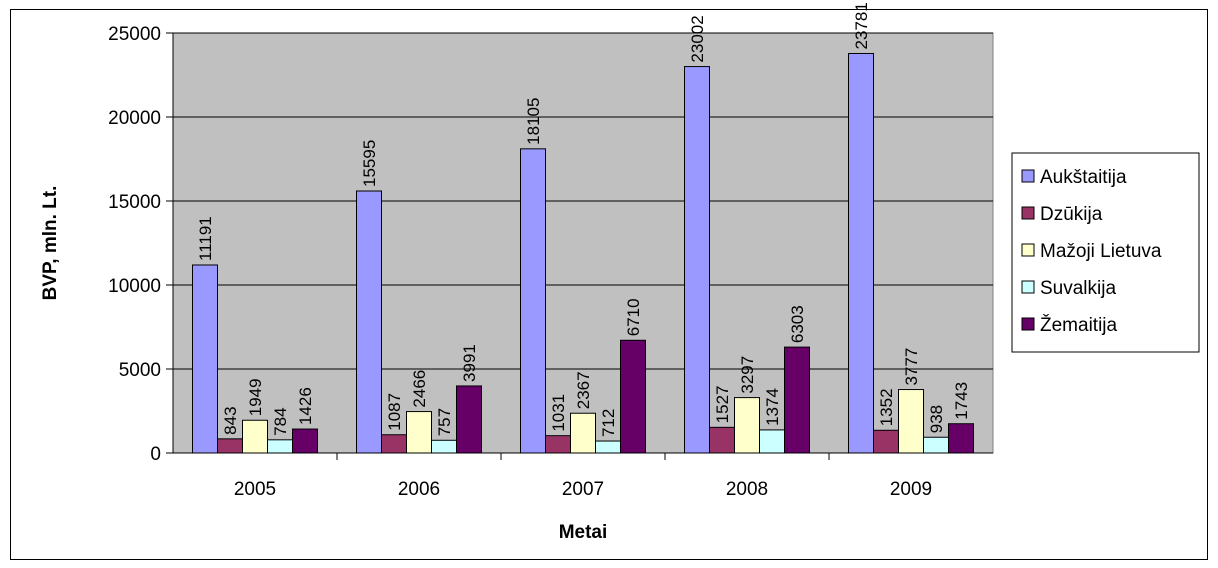 The image size is (1218, 568). Describe the element at coordinates (305, 406) in the screenshot. I see `data-label: 1426` at that location.